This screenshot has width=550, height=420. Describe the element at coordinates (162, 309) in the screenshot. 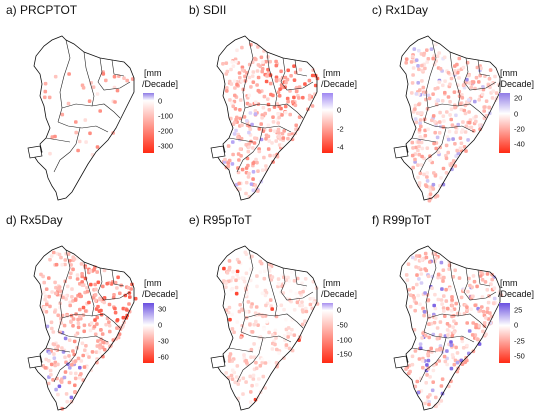

I see `colorbar-tick-label: 30` at that location.